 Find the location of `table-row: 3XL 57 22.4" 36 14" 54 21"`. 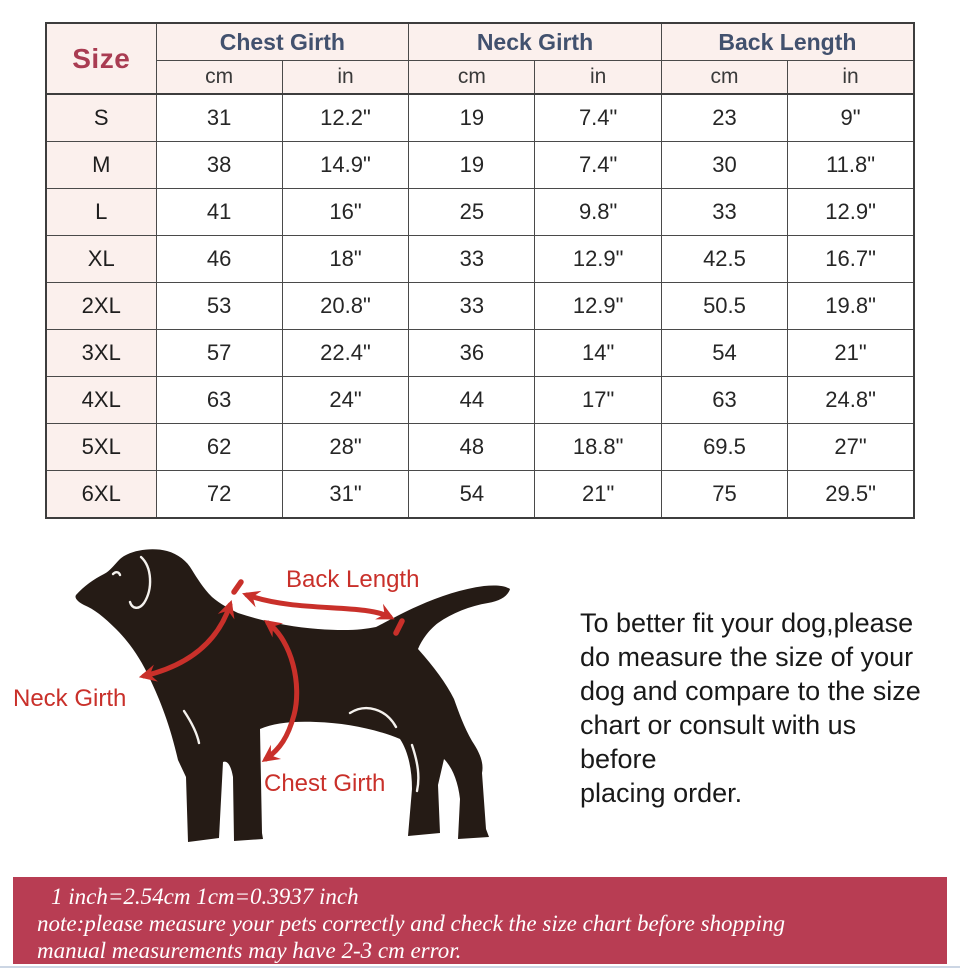

table-row: 3XL 57 22.4" 36 14" 54 21" is located at coordinates (480, 353).